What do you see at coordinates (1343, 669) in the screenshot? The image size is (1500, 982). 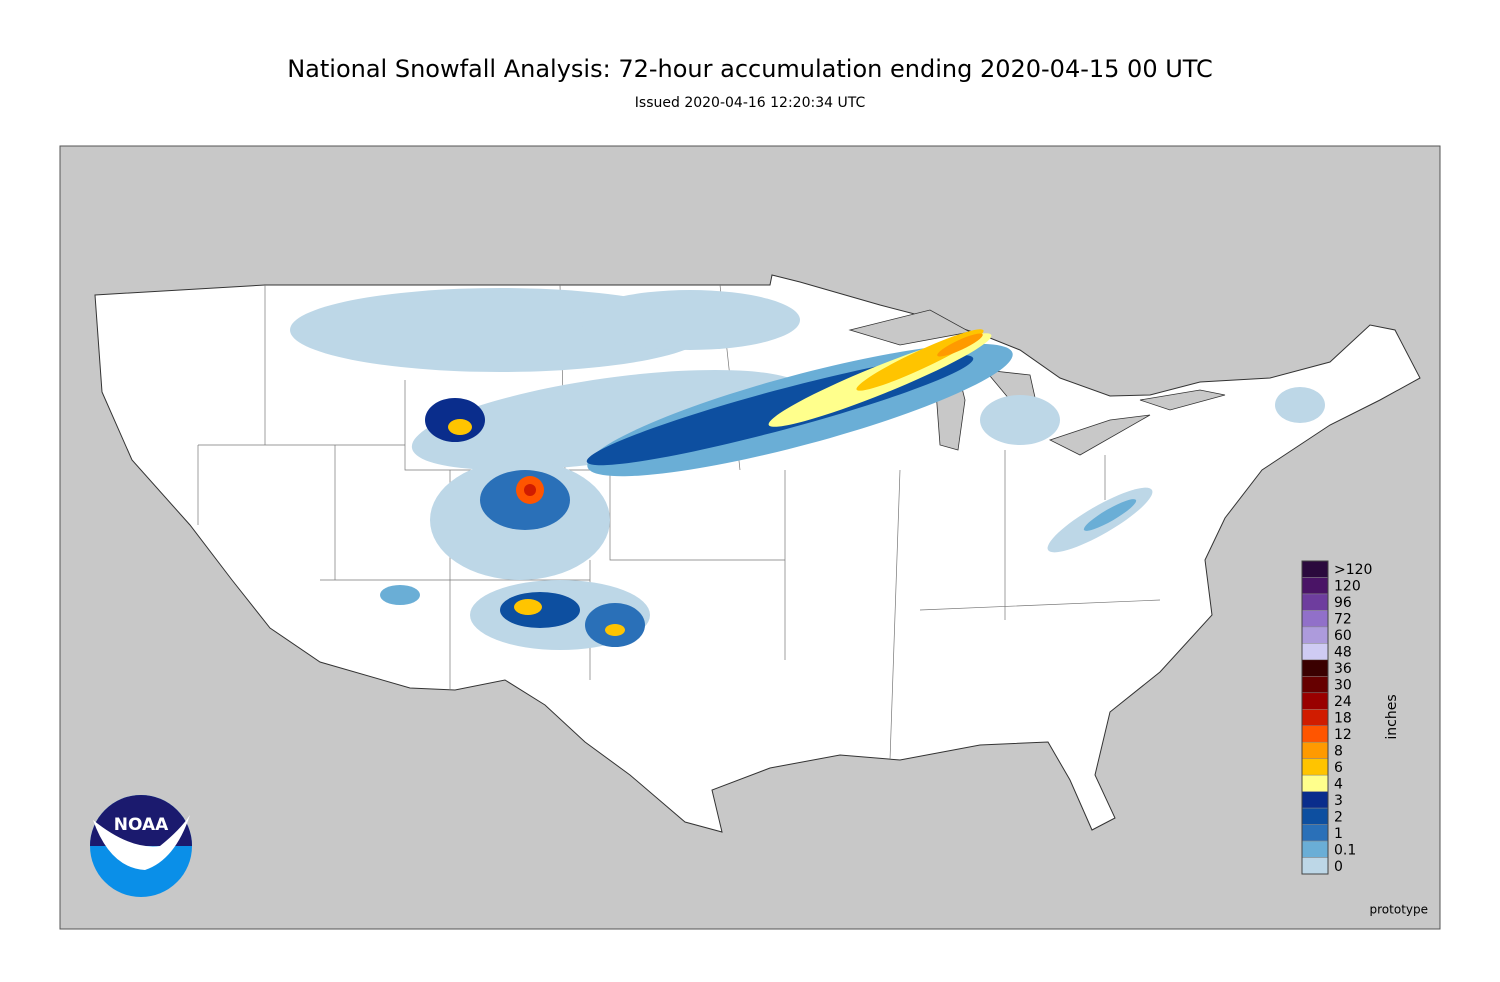 I see `legend-label: 36` at bounding box center [1343, 669].